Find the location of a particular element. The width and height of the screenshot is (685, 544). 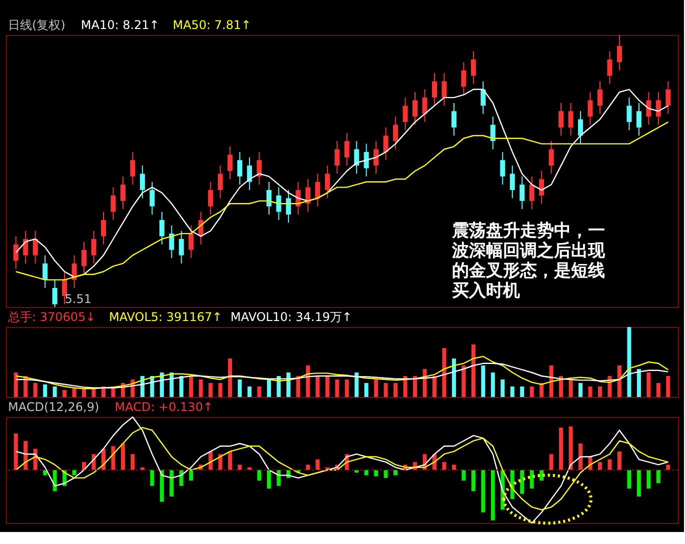

text: MA50: 7.81↑ is located at coordinates (212, 25).